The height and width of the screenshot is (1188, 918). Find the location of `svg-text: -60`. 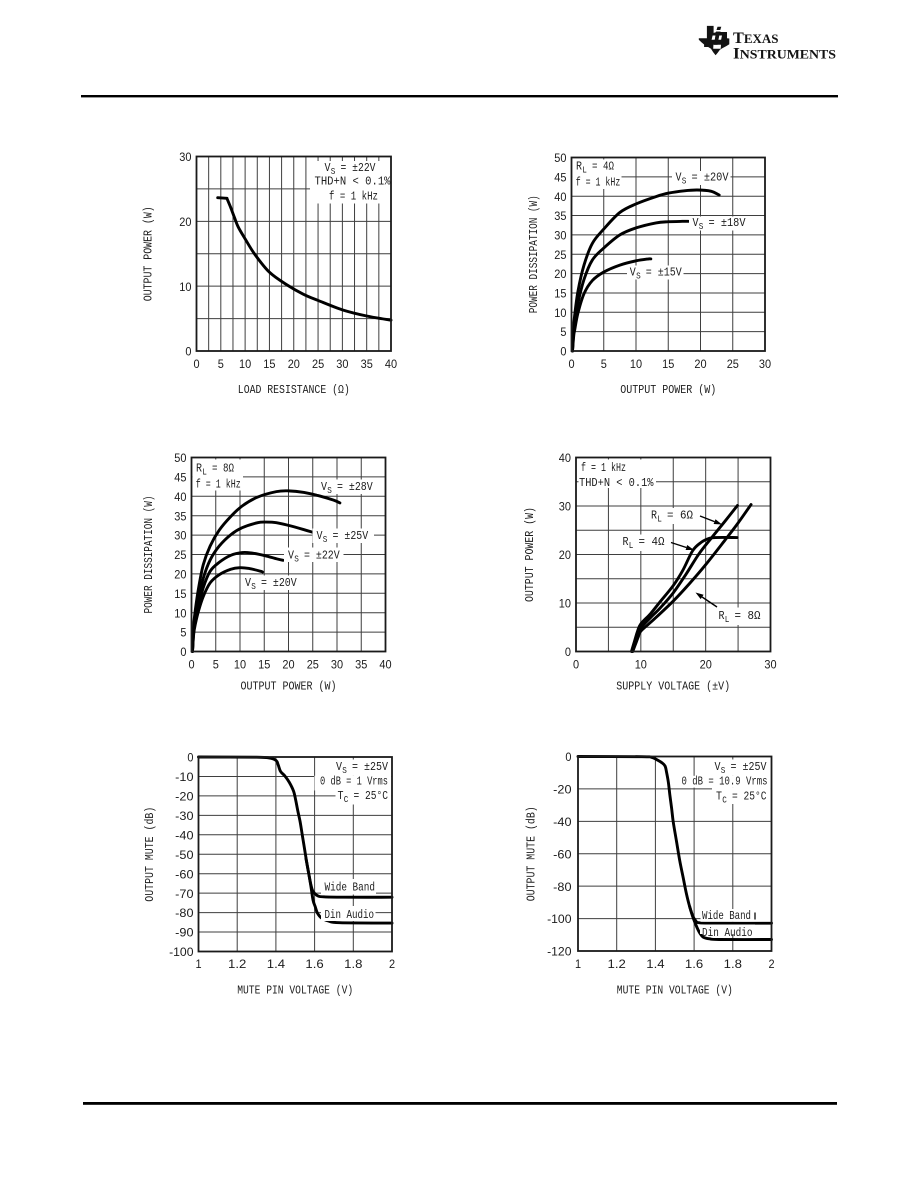

svg-text: -60 is located at coordinates (184, 874).